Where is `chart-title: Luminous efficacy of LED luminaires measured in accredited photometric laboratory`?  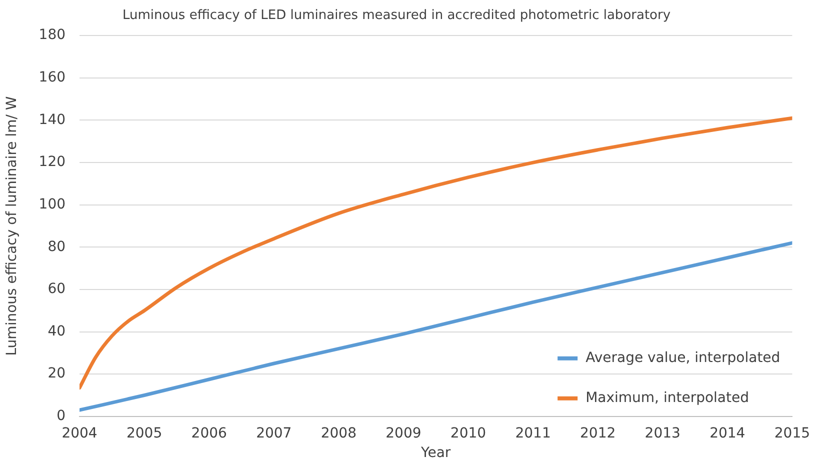 chart-title: Luminous efficacy of LED luminaires measured in accredited photometric laboratory is located at coordinates (396, 16).